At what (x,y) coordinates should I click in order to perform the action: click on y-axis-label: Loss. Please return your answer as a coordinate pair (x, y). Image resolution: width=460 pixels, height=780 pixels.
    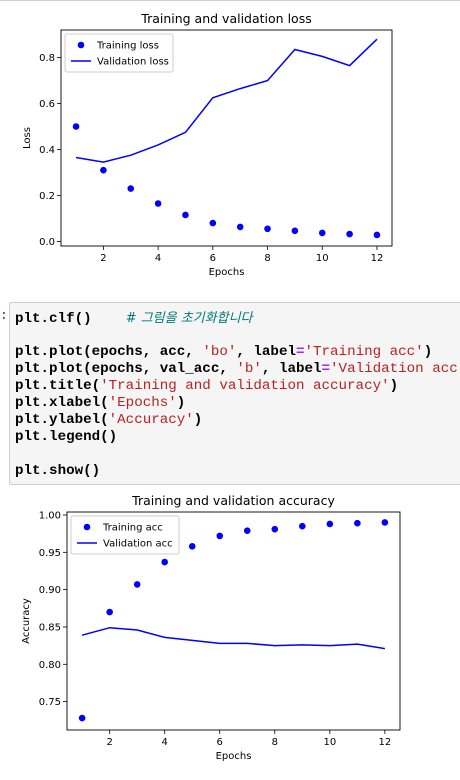
    Looking at the image, I should click on (27, 138).